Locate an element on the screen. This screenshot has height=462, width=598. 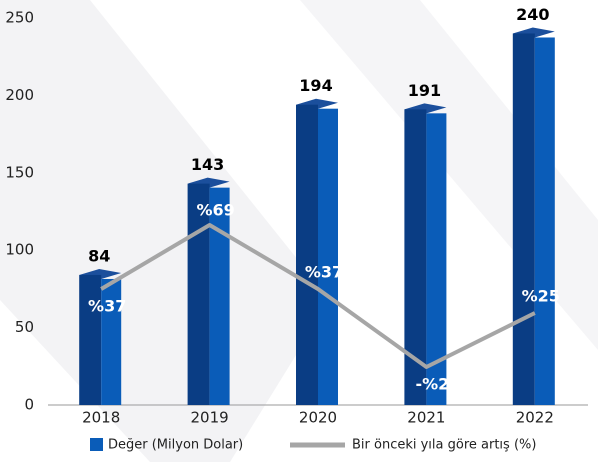
y-tick-label: 150 is located at coordinates (19, 172).